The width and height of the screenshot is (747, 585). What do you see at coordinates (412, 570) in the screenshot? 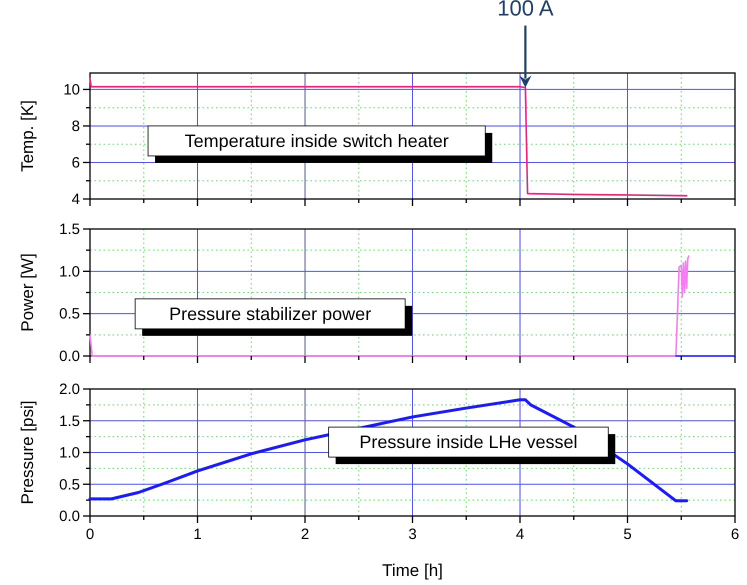
I see `x-axis-title: Time [h]` at bounding box center [412, 570].